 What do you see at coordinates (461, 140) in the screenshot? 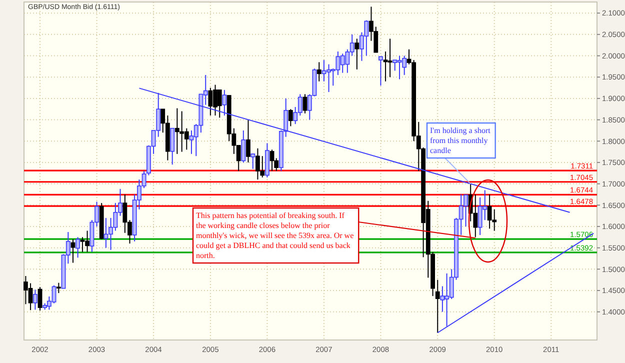
I see `annotation: I'm holding a short from this monthly candle` at bounding box center [461, 140].